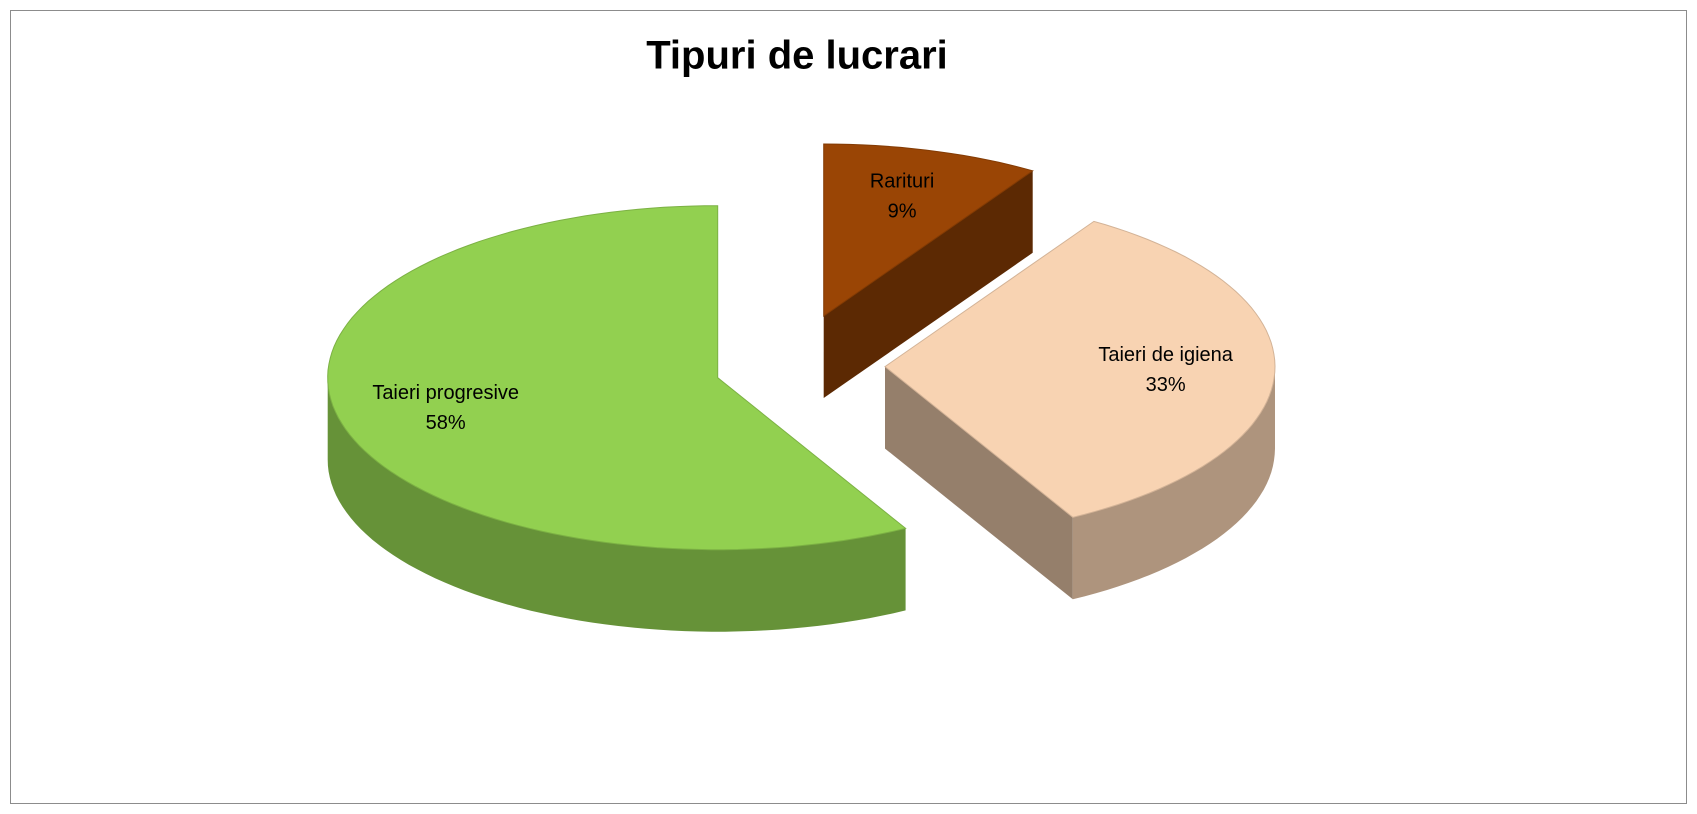  What do you see at coordinates (1166, 385) in the screenshot?
I see `slice-value-label: 33%` at bounding box center [1166, 385].